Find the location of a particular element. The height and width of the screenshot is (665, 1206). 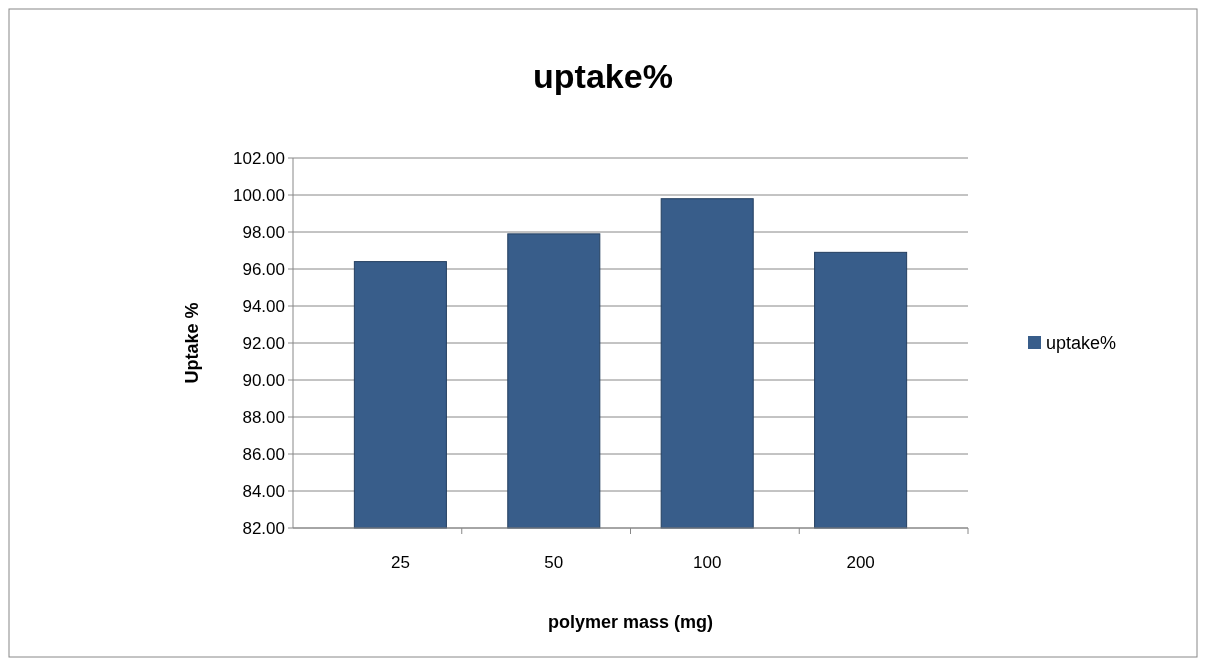

y-tick-label: 102.00 is located at coordinates (259, 158).